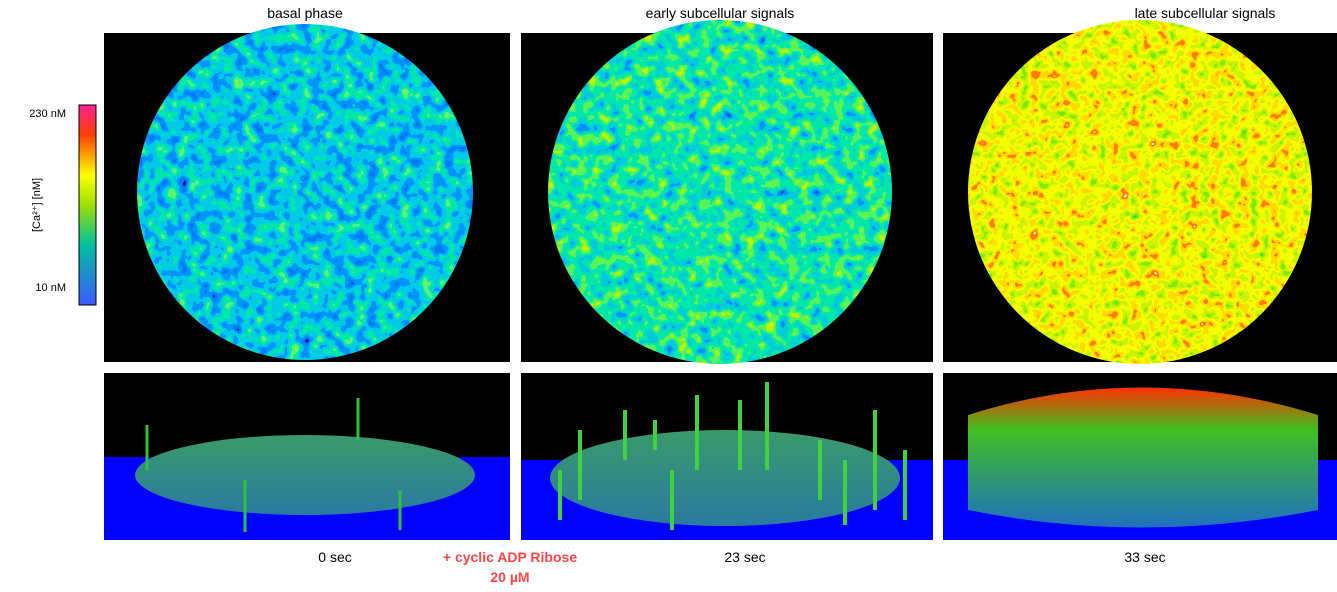  I want to click on colorbar-max-label: 230 nM, so click(47, 114).